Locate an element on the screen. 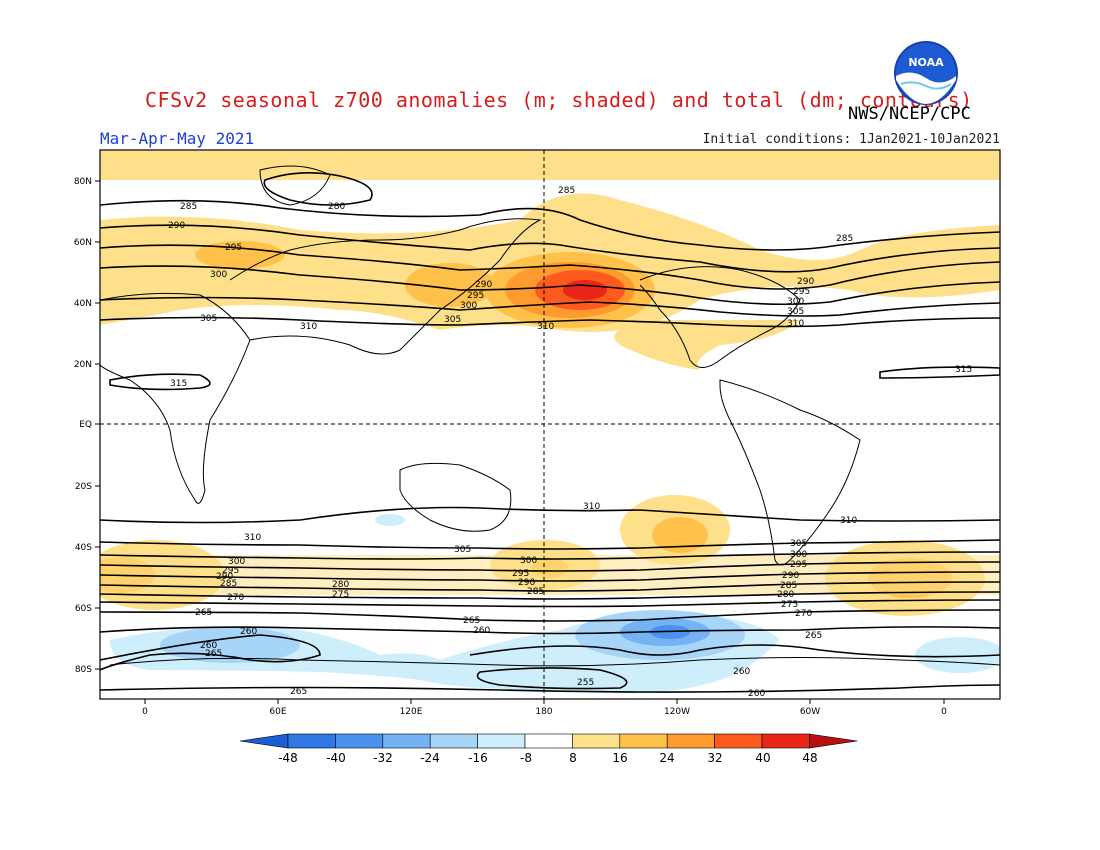  lat-label: EQ is located at coordinates (85, 425).